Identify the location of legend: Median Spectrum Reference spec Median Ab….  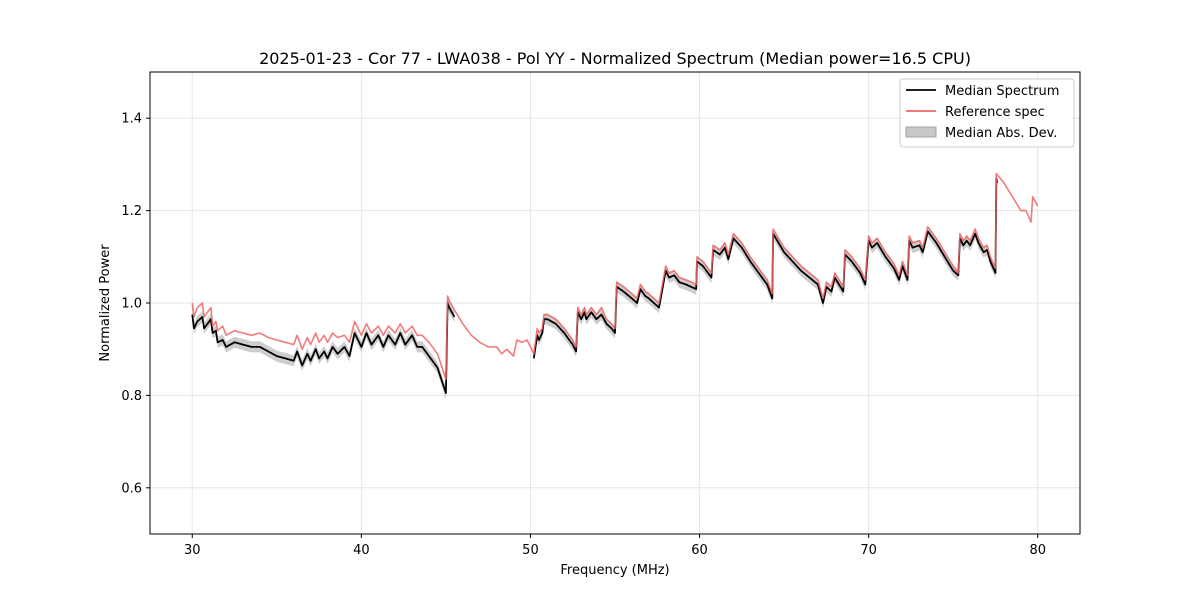
(987, 113).